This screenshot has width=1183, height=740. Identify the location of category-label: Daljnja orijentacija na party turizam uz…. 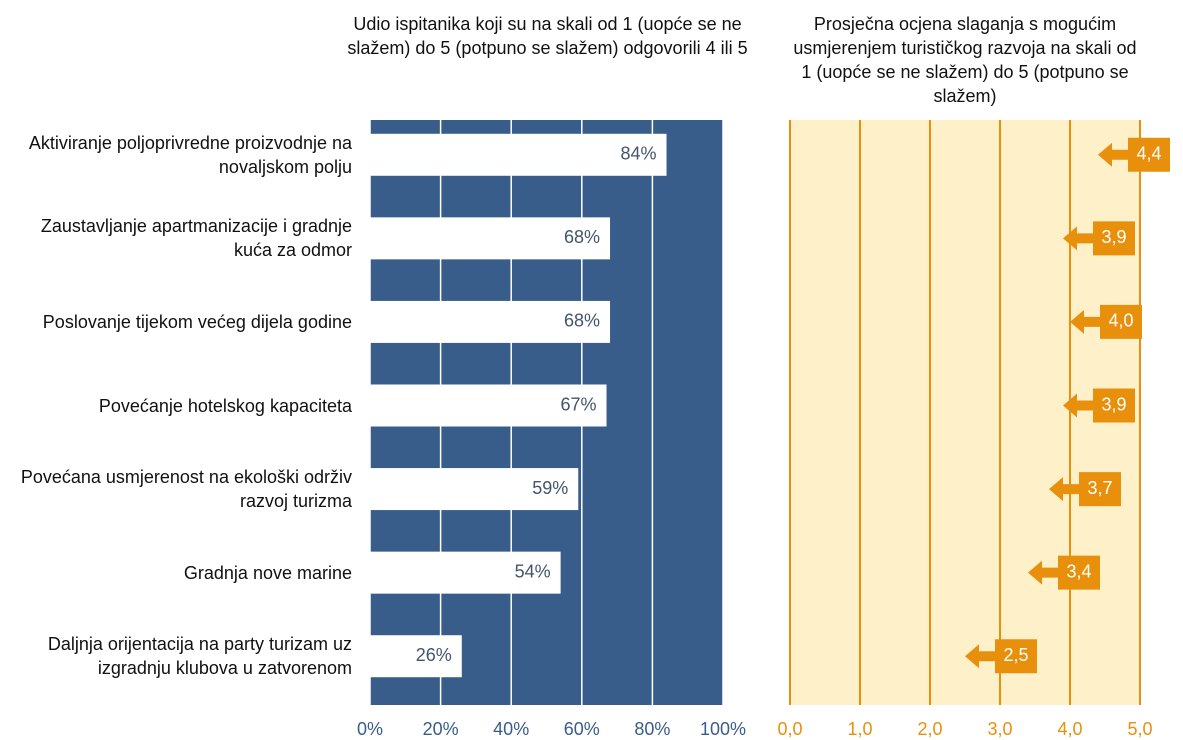
(199, 656).